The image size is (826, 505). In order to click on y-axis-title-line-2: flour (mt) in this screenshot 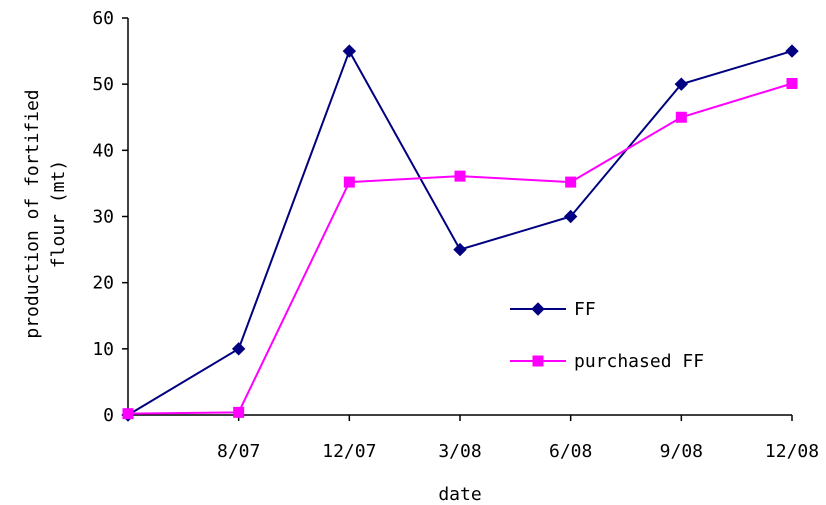, I will do `click(58, 214)`.